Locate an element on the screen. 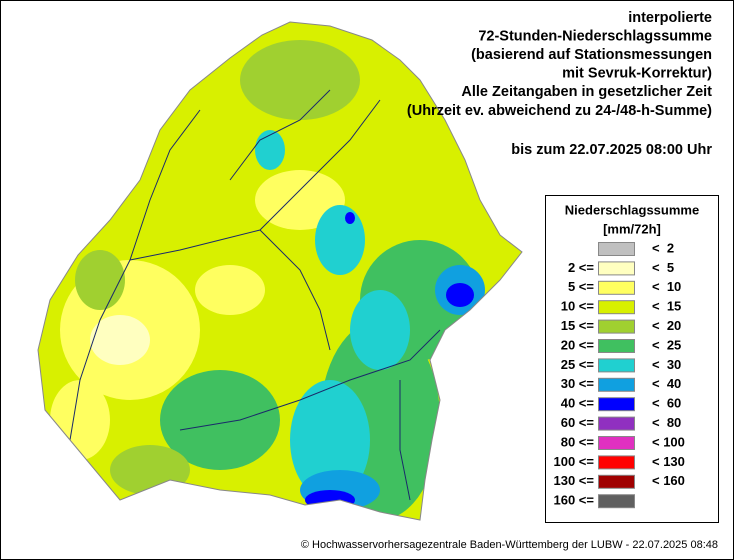 This screenshot has height=560, width=734. legend-lower: 130 <= is located at coordinates (574, 480).